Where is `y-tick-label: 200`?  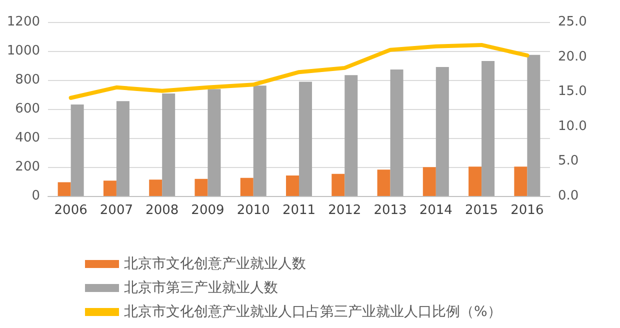 y-tick-label: 200 is located at coordinates (27, 167).